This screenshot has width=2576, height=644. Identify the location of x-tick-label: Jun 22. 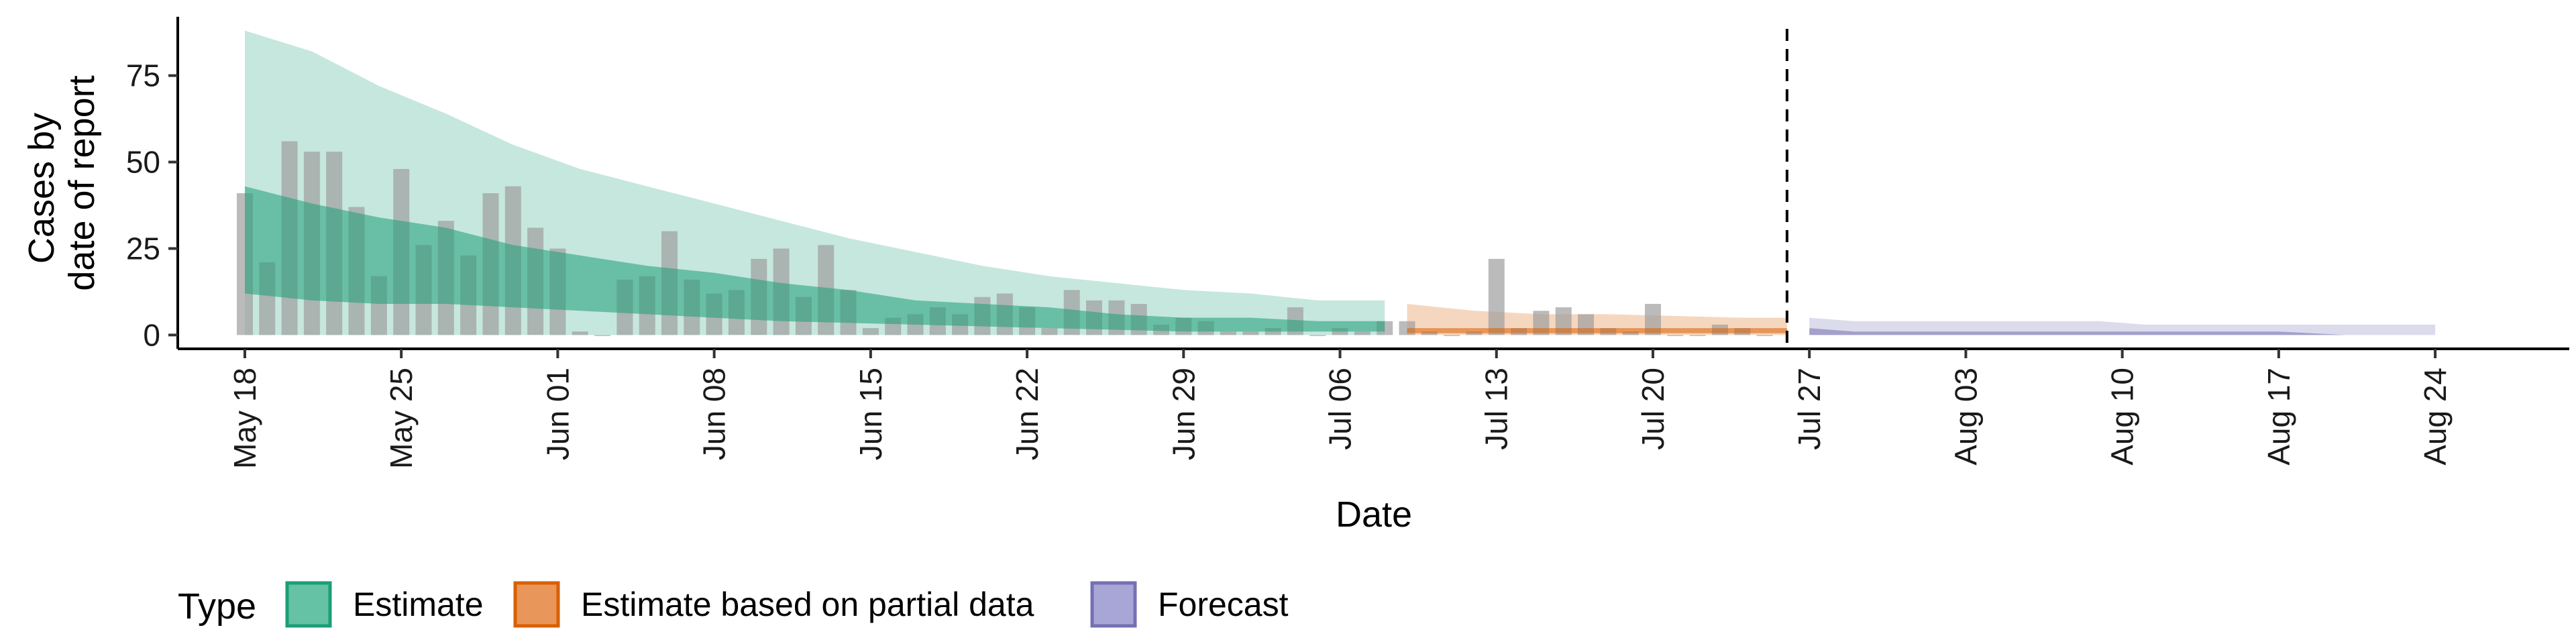
(1027, 414).